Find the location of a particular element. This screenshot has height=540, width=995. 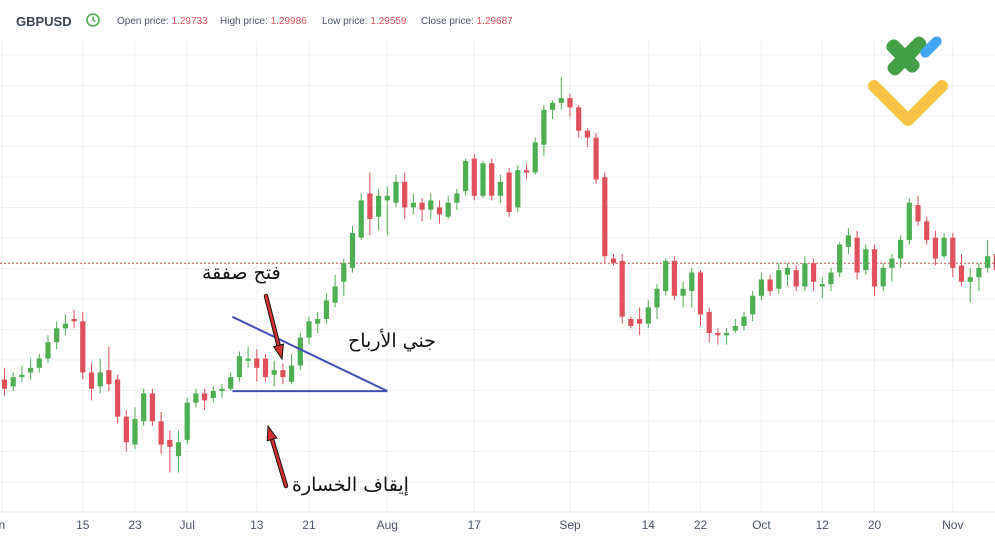

symbol-name: GBPUSD is located at coordinates (44, 21).